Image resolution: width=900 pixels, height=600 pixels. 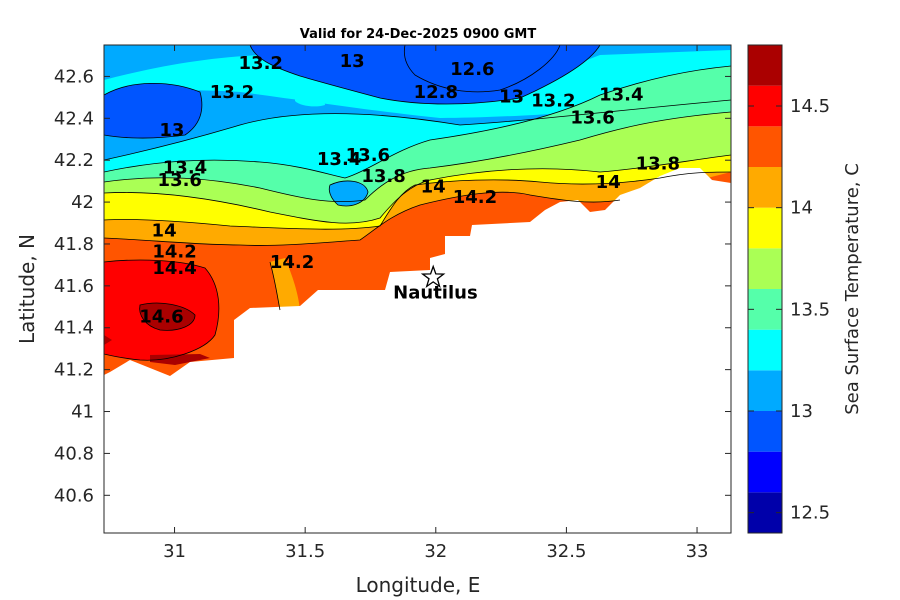 I want to click on colorbar-tick-label: 12.5, so click(x=810, y=513).